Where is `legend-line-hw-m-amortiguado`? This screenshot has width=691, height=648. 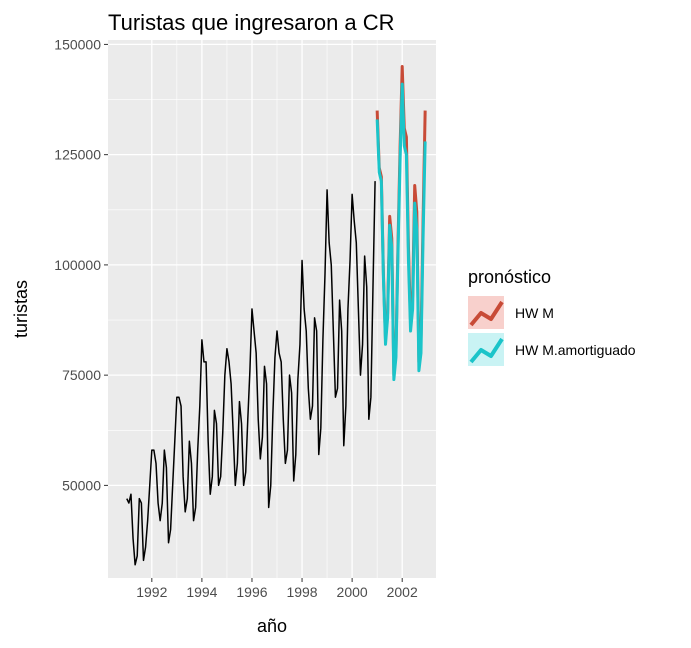
legend-line-hw-m-amortiguado is located at coordinates (486, 350).